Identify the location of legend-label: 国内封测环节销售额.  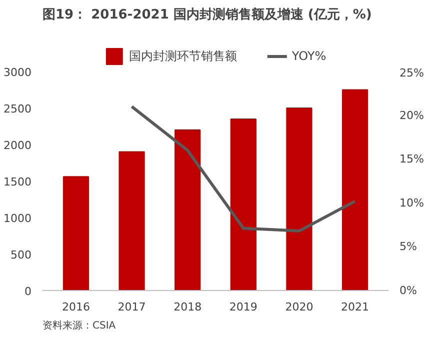
(182, 56).